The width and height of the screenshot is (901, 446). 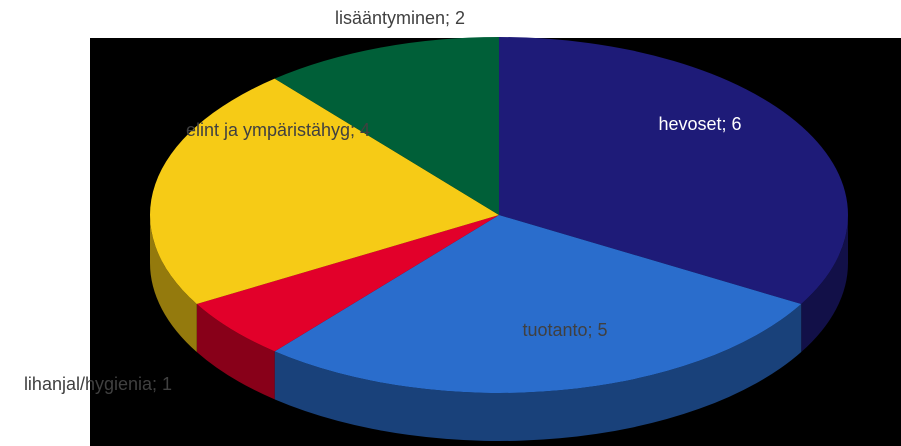 What do you see at coordinates (278, 130) in the screenshot?
I see `data-label: elint ja ympäristähyg; 4` at bounding box center [278, 130].